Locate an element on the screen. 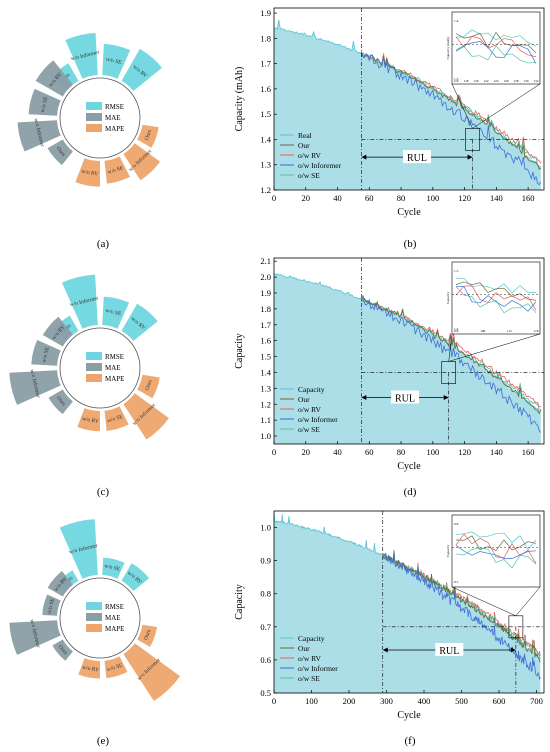 This screenshot has height=752, width=550. y-axis-label: Capacity (mAh) is located at coordinates (239, 99).